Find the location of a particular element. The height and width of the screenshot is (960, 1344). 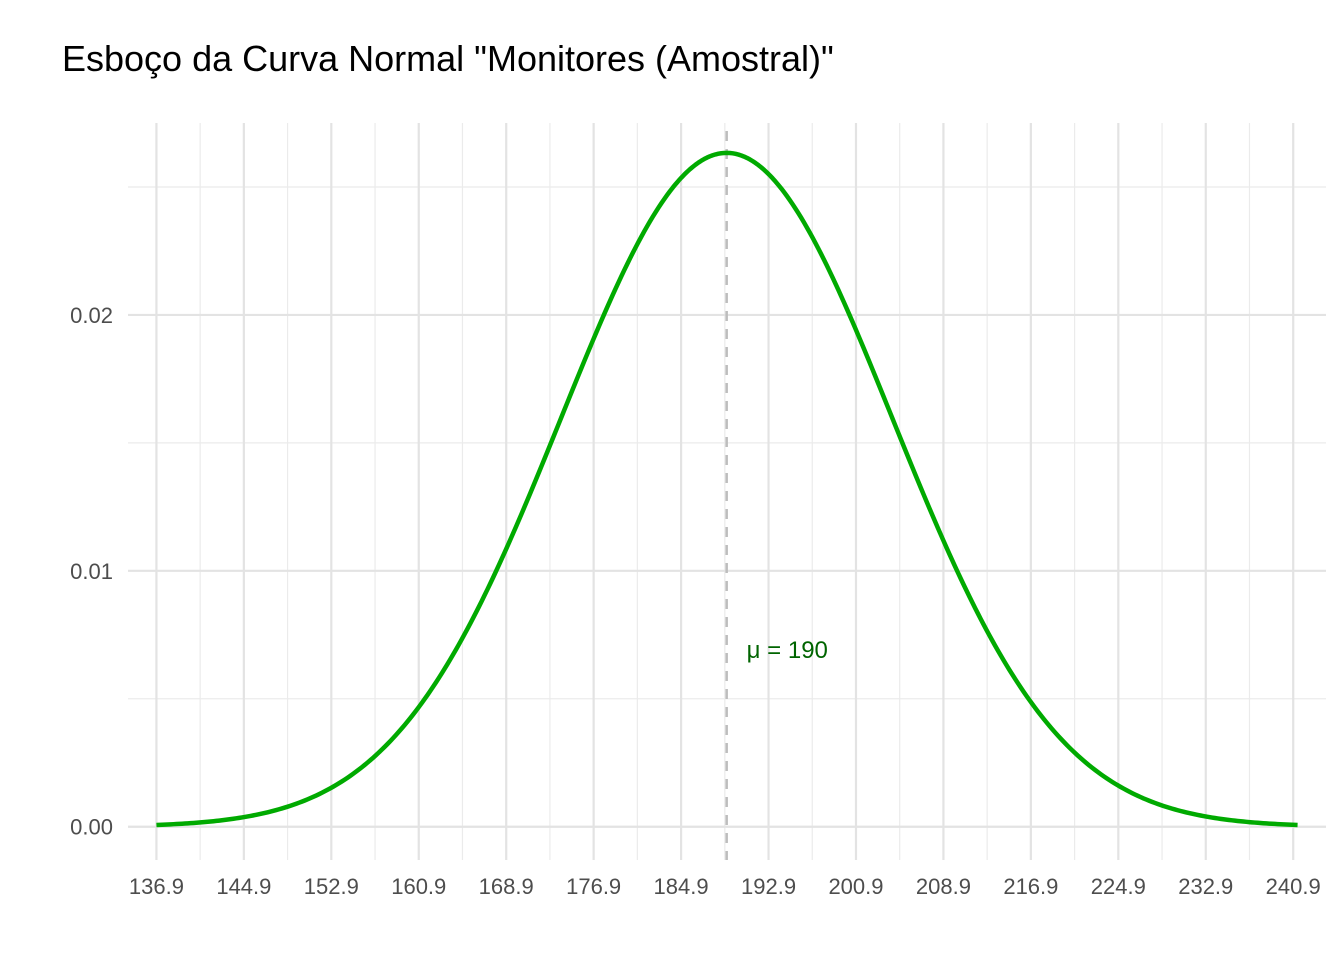

x-tick-label: 144.9 is located at coordinates (243, 886).